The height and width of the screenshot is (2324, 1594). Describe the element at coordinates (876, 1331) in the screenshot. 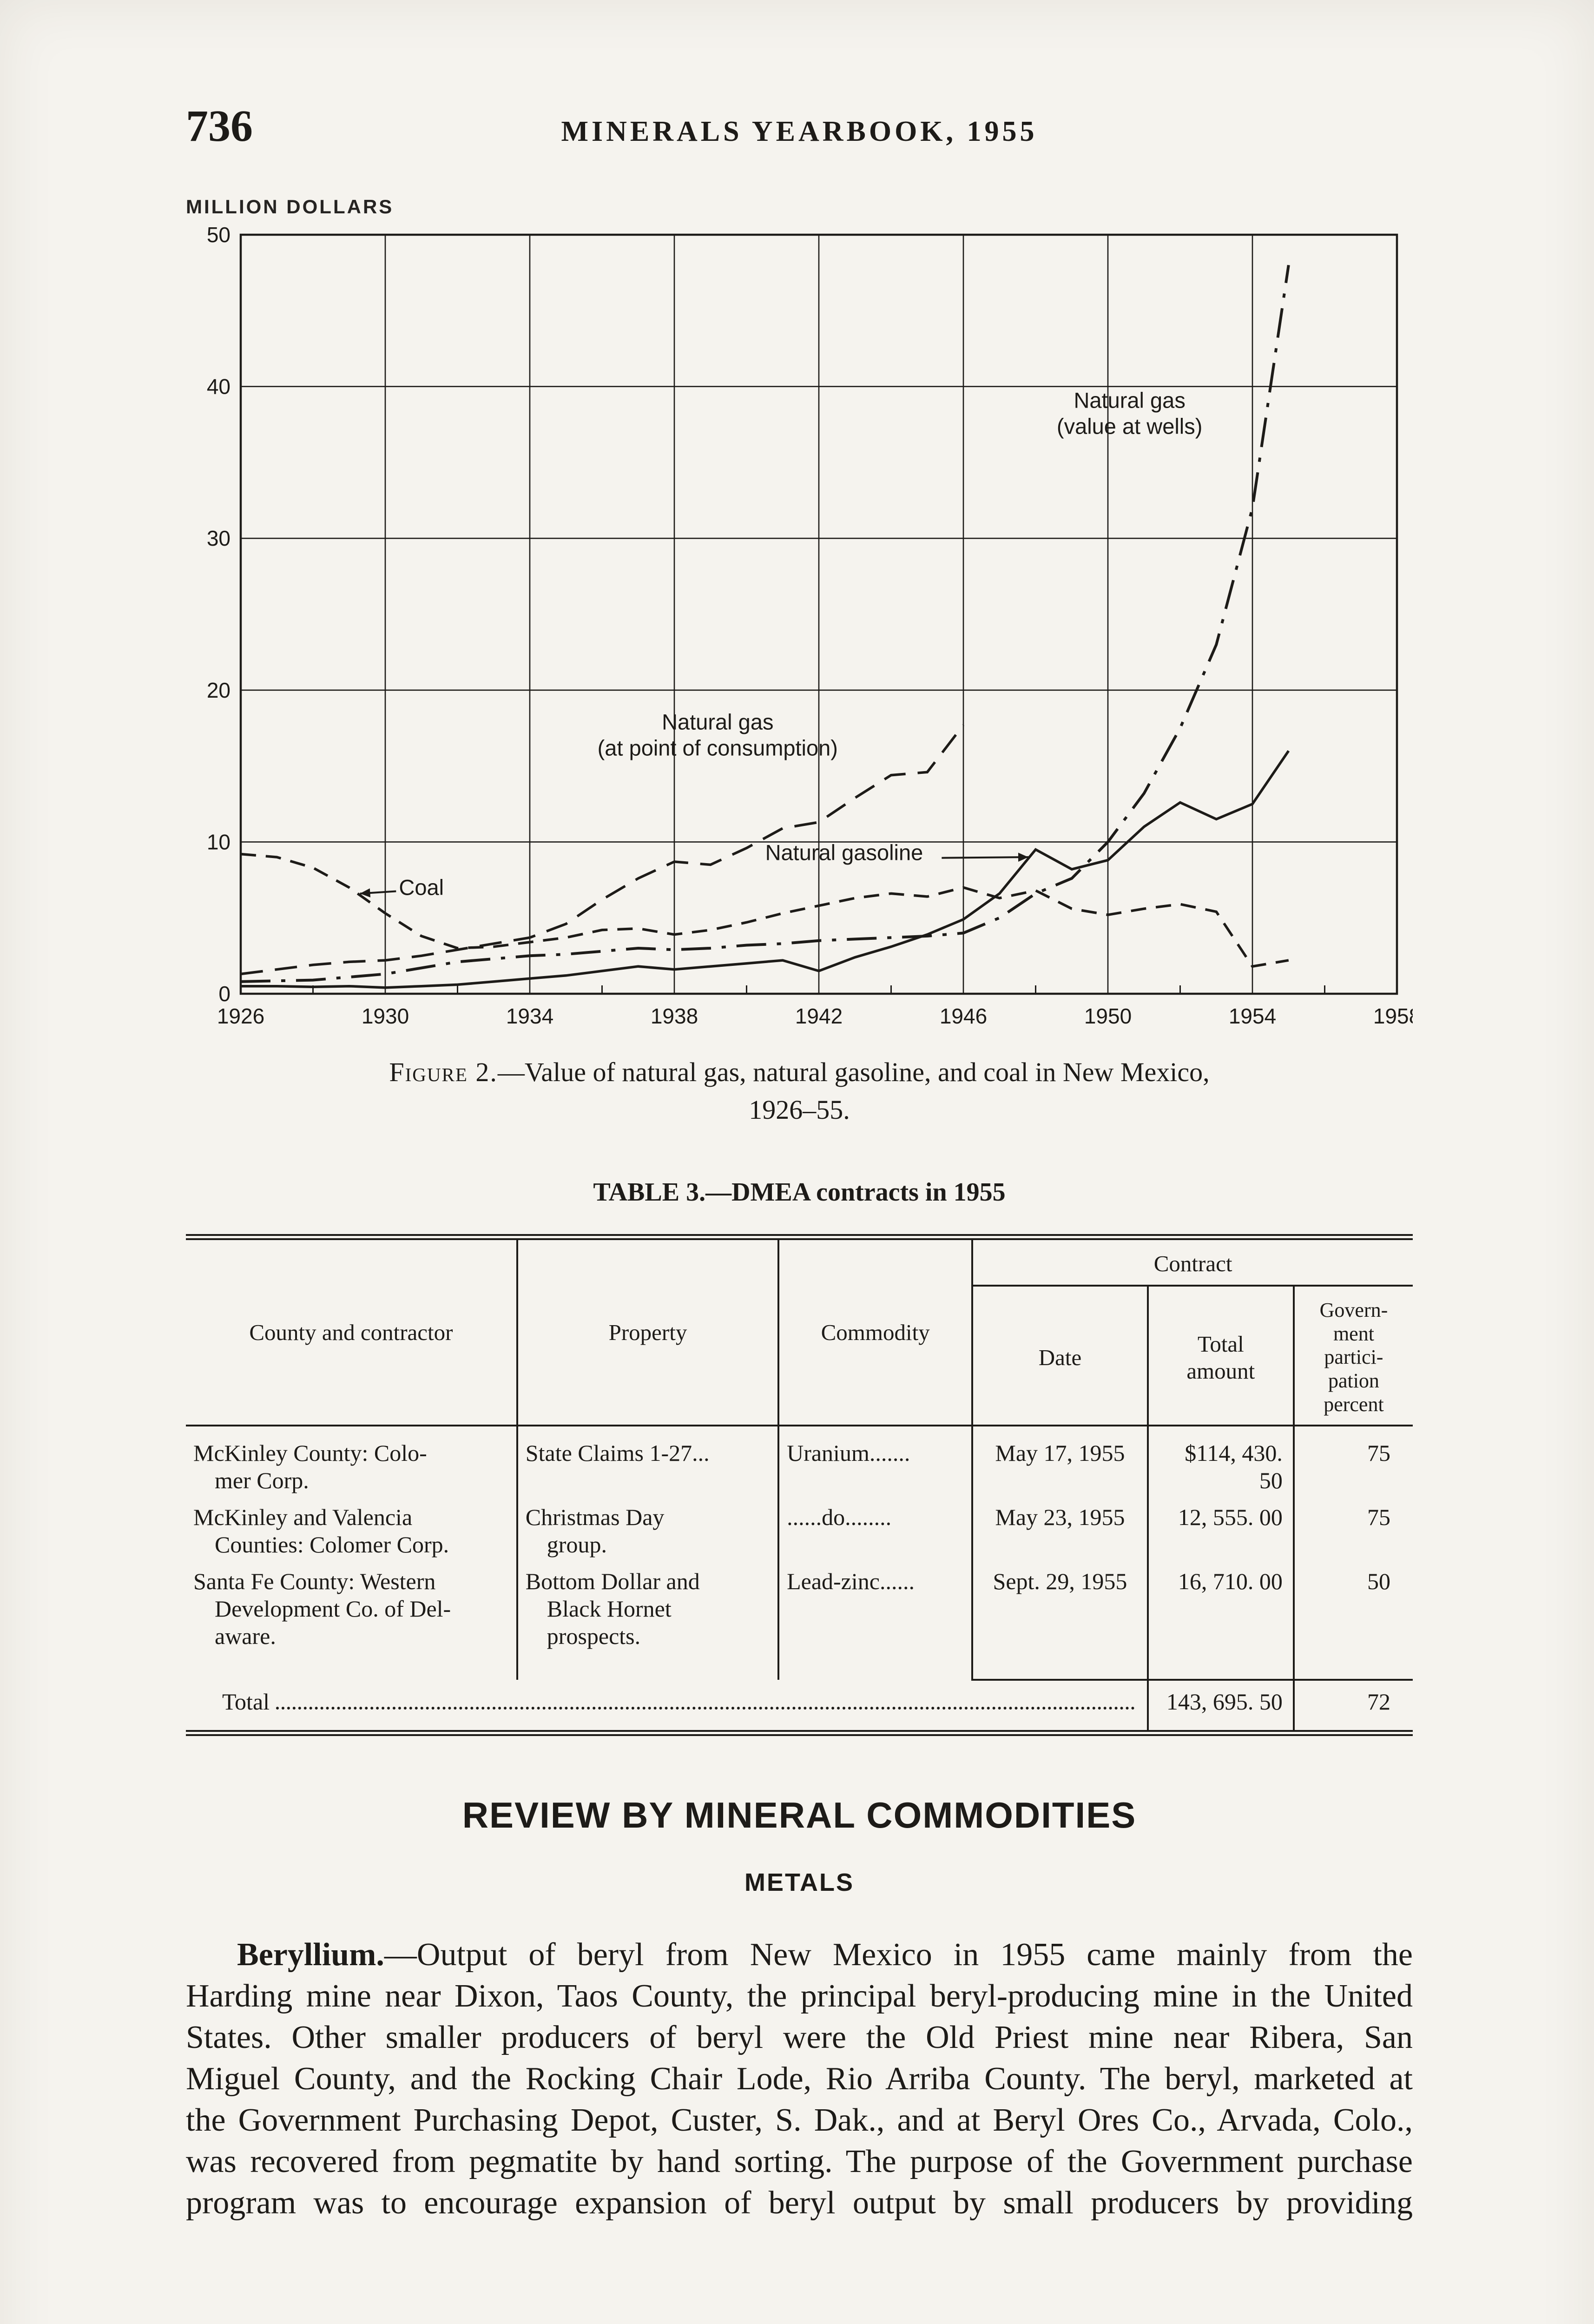

I see `col-header-commodity: Commodity` at that location.